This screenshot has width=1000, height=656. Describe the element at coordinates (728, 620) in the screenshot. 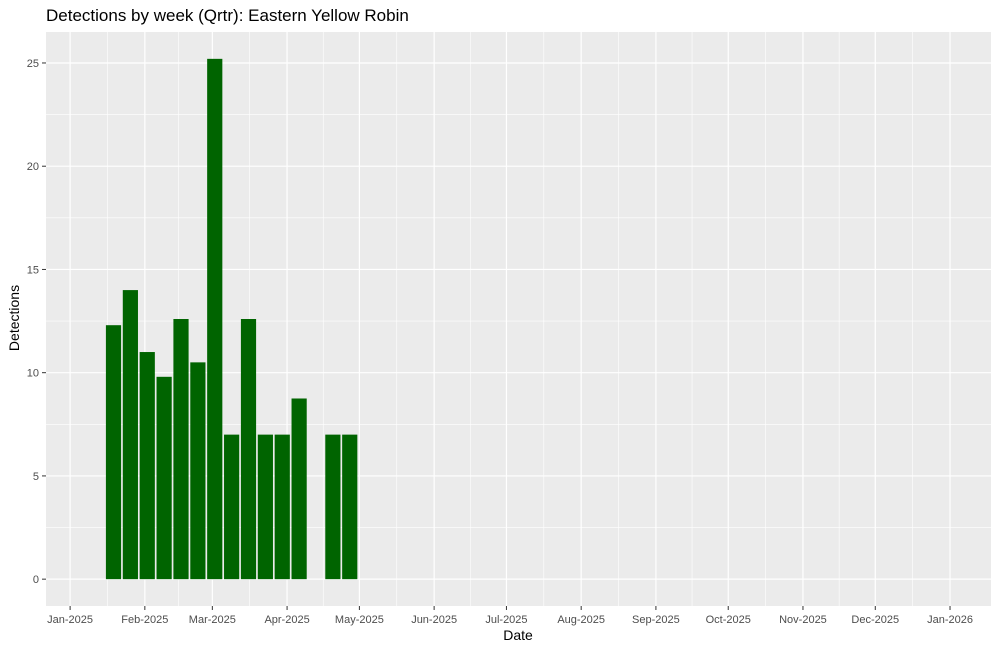

I see `x-tick-label: Oct-2025` at that location.